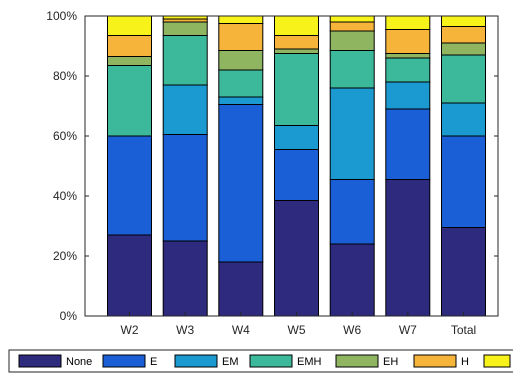  What do you see at coordinates (463, 35) in the screenshot?
I see `bar-segment-total-h` at bounding box center [463, 35].